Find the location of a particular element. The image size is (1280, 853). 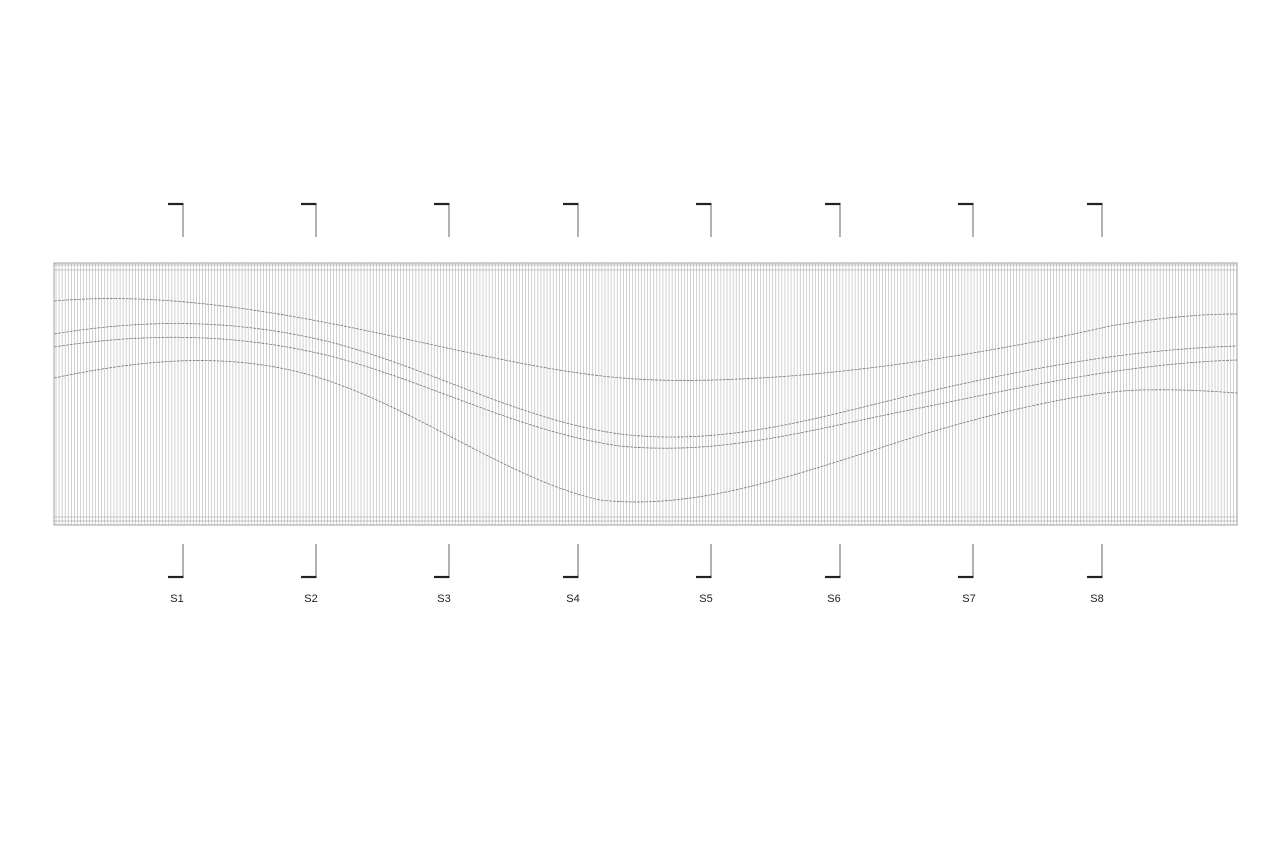

section-label-s7: S7 is located at coordinates (968, 599).